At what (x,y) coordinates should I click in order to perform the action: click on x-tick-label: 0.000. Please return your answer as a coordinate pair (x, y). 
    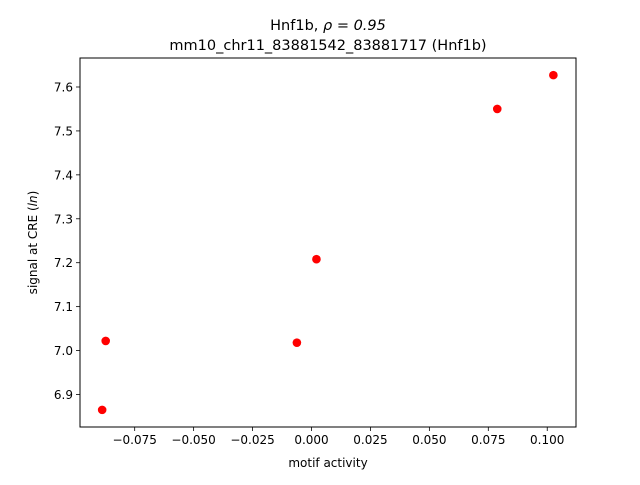
    Looking at the image, I should click on (311, 440).